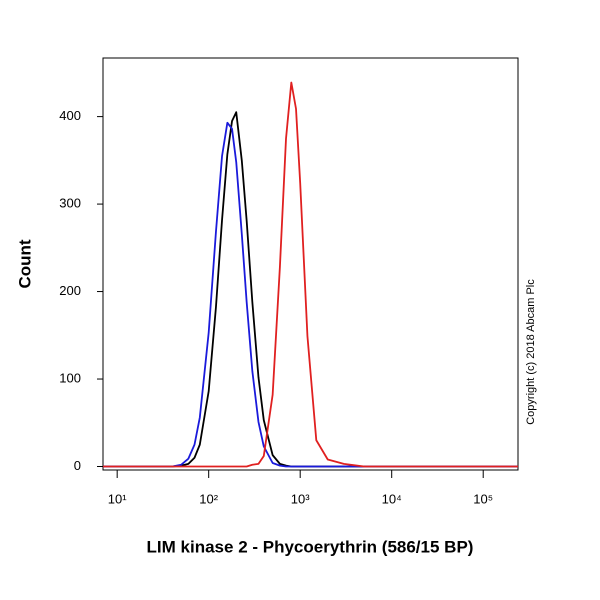 Image resolution: width=600 pixels, height=600 pixels. I want to click on copyright-note: Copyright (c) 2018 Abcam Plc, so click(531, 352).